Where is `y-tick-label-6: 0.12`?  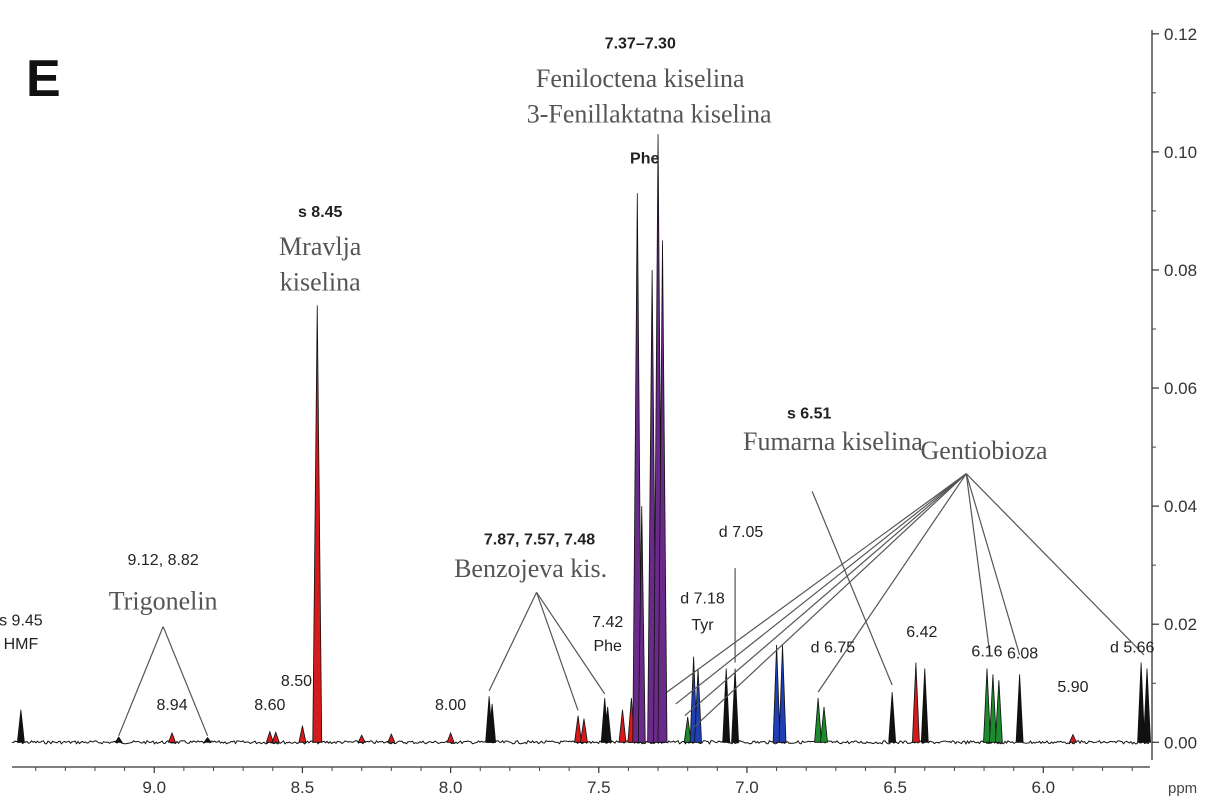
y-tick-label-6: 0.12 is located at coordinates (1180, 34).